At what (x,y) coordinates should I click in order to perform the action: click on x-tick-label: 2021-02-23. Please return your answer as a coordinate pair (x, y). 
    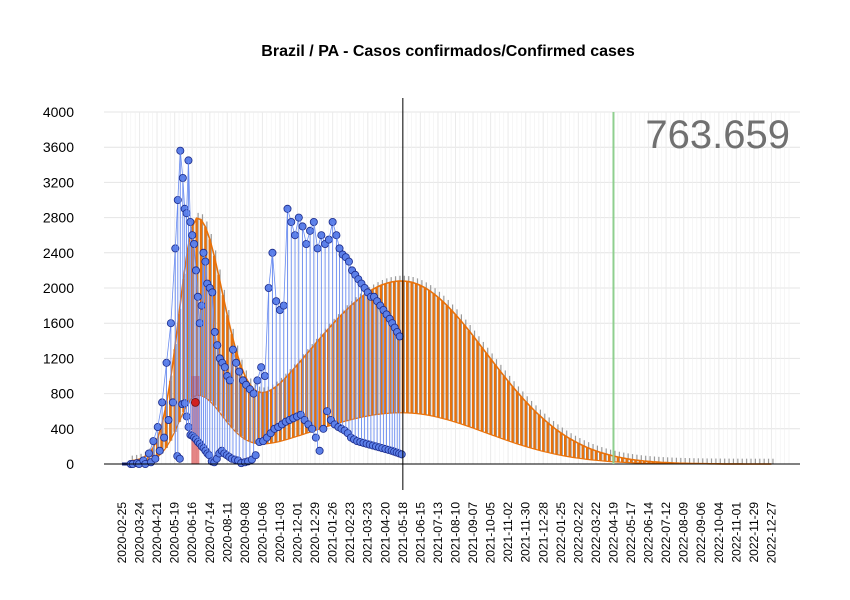
    Looking at the image, I should click on (350, 533).